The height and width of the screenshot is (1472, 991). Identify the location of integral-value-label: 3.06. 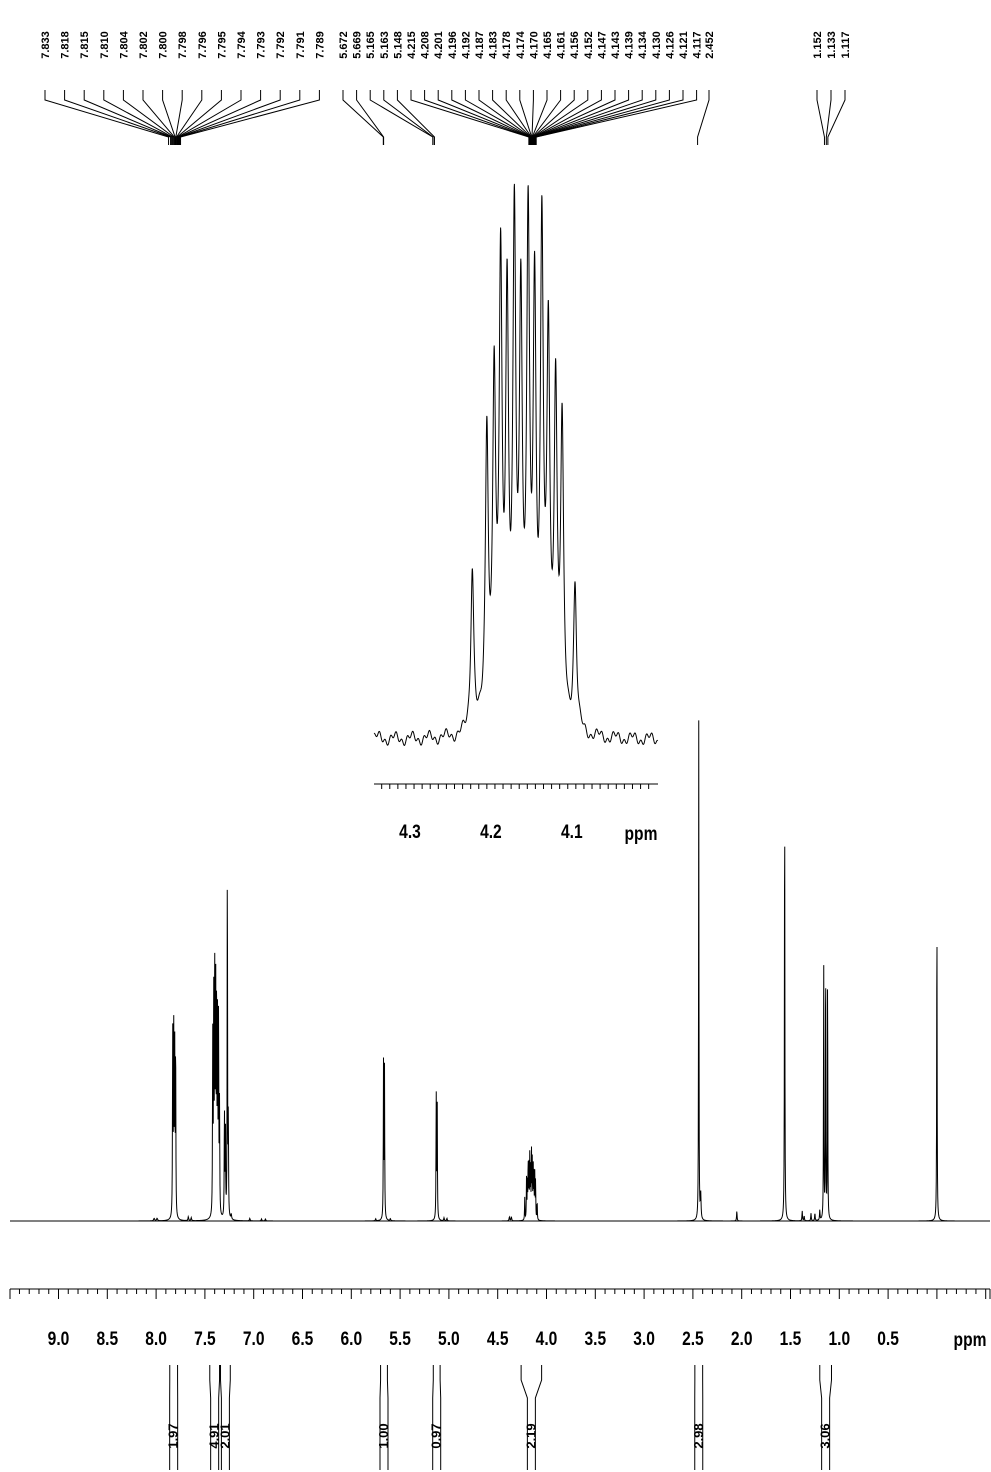
(825, 1435).